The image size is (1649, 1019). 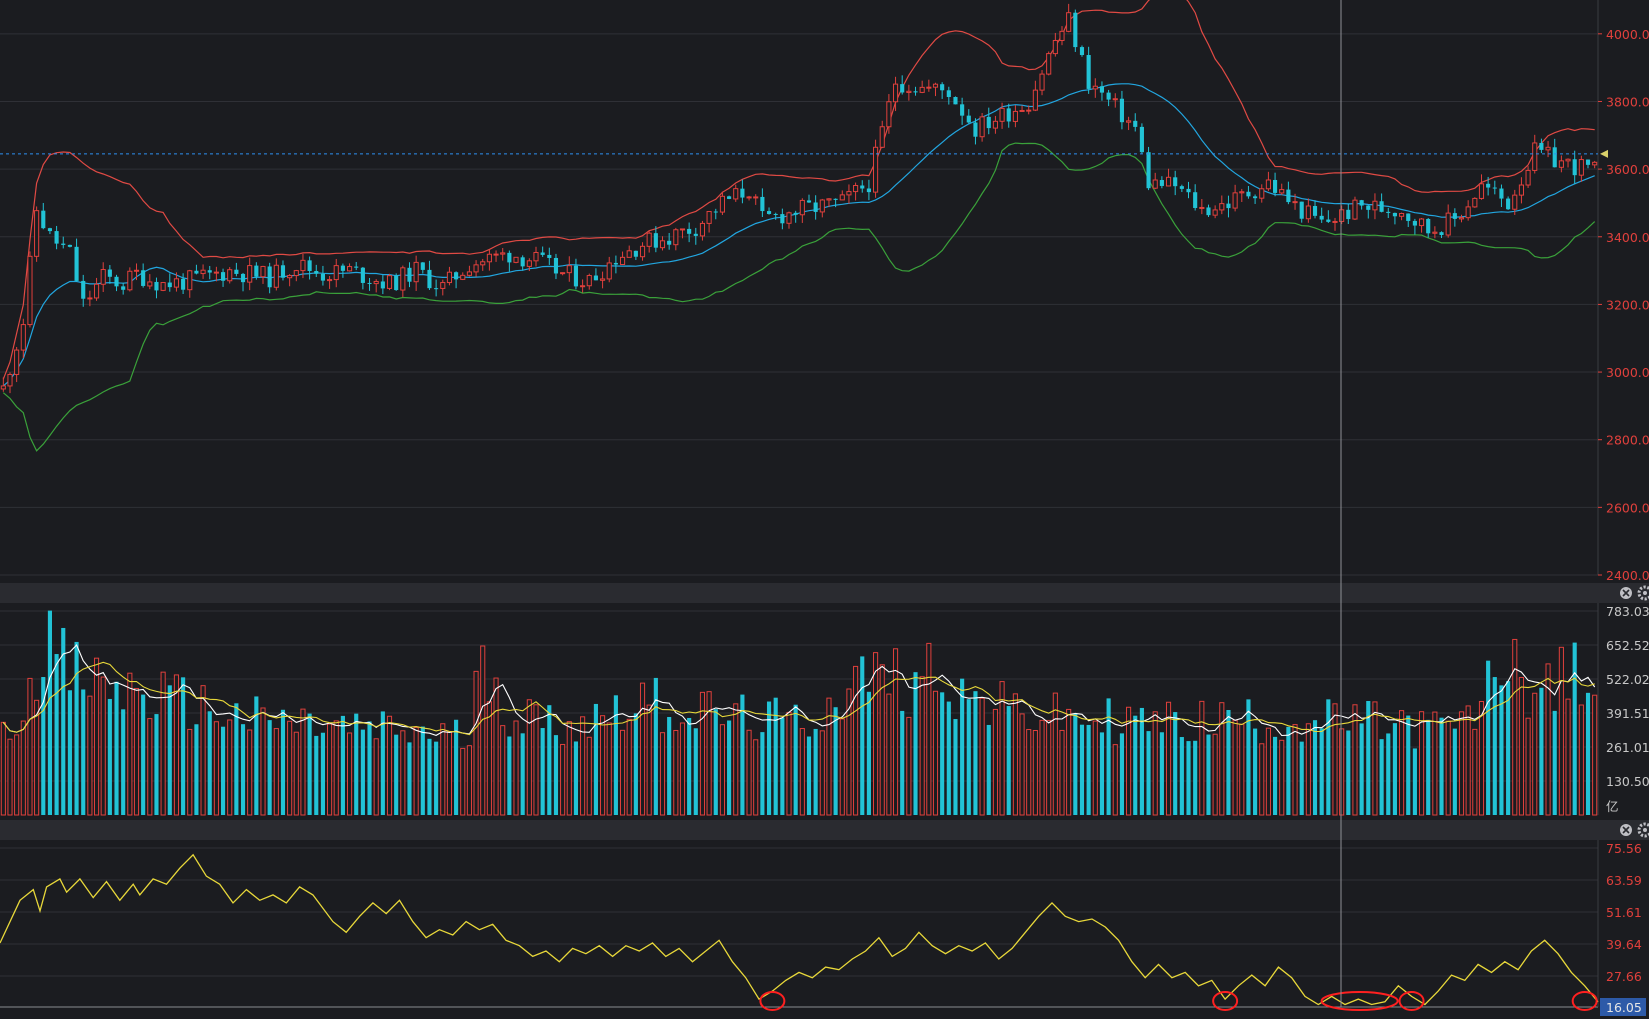 What do you see at coordinates (1623, 928) in the screenshot?
I see `oscillator-axis: 75.56 63.59 51.61 39.64 27.66 16.05` at bounding box center [1623, 928].